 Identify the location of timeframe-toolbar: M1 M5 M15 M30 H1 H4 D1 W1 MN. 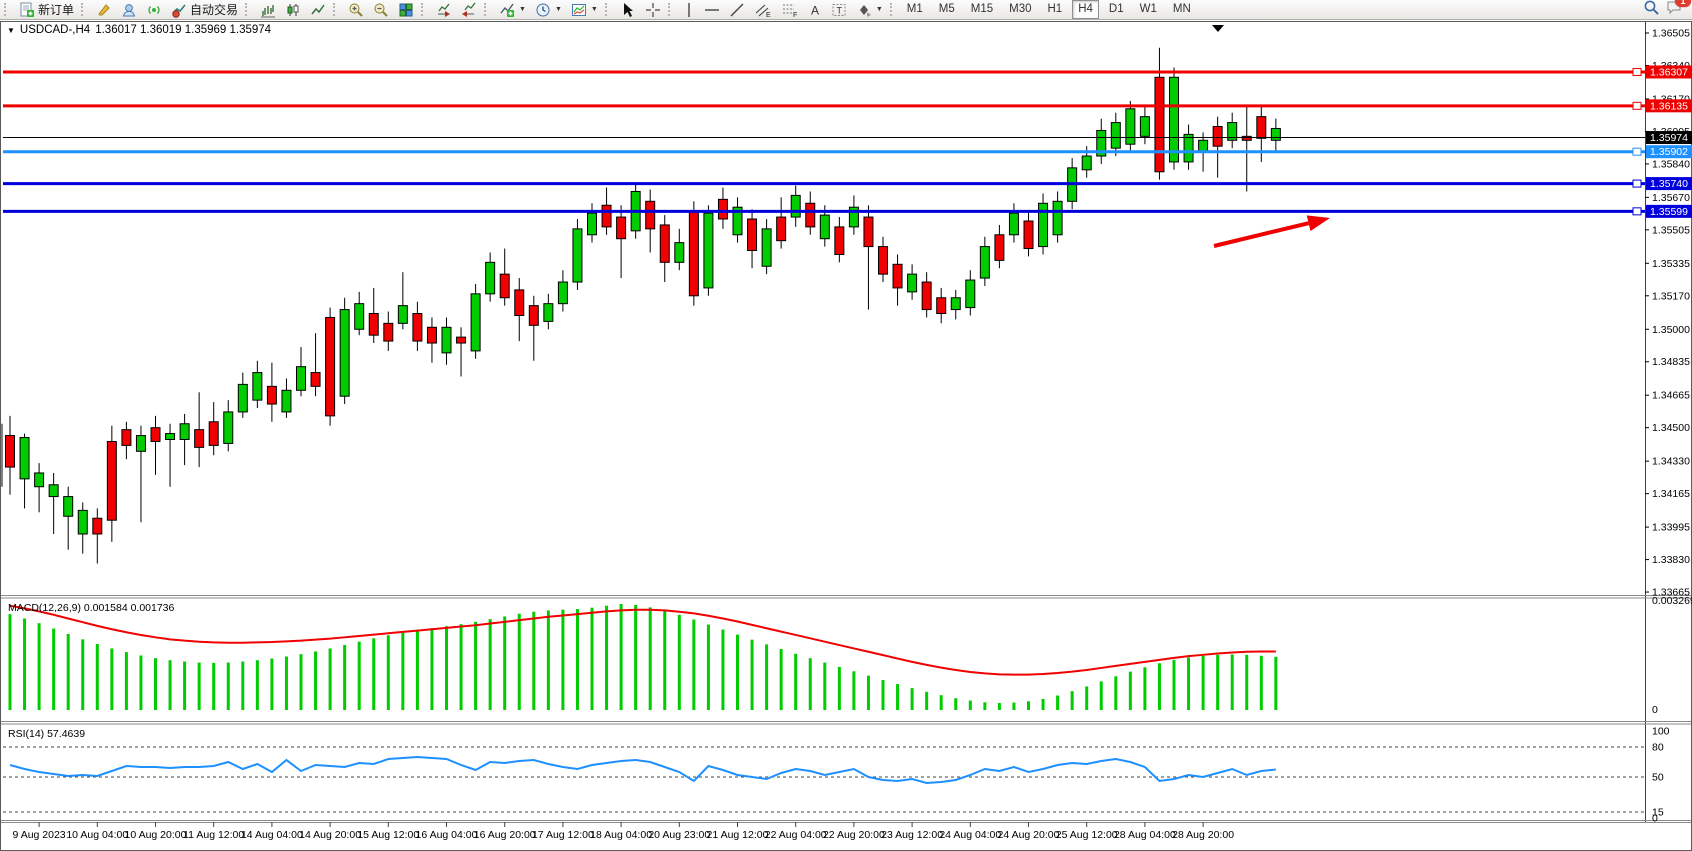
(1049, 9).